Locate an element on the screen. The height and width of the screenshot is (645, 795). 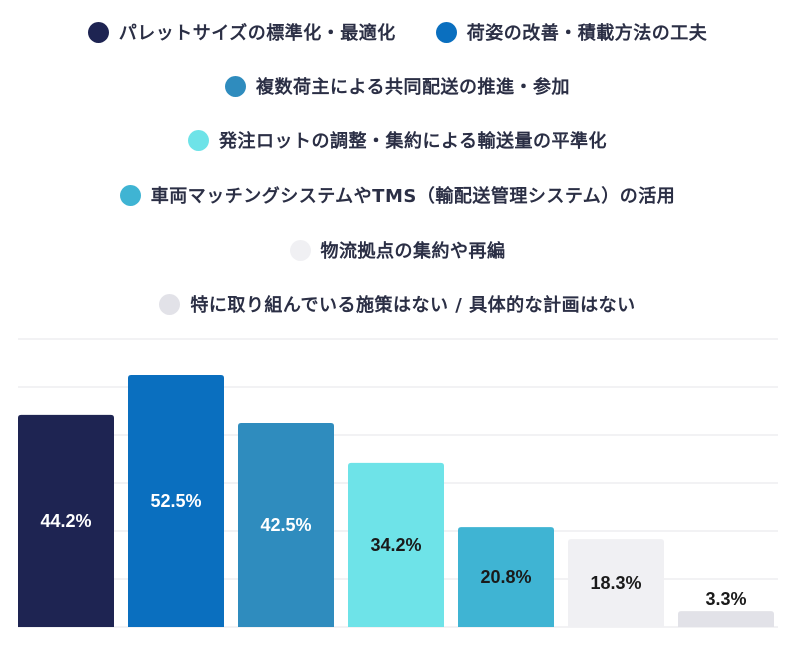
legend-item: 物流拠点の集約や再編 is located at coordinates (397, 250).